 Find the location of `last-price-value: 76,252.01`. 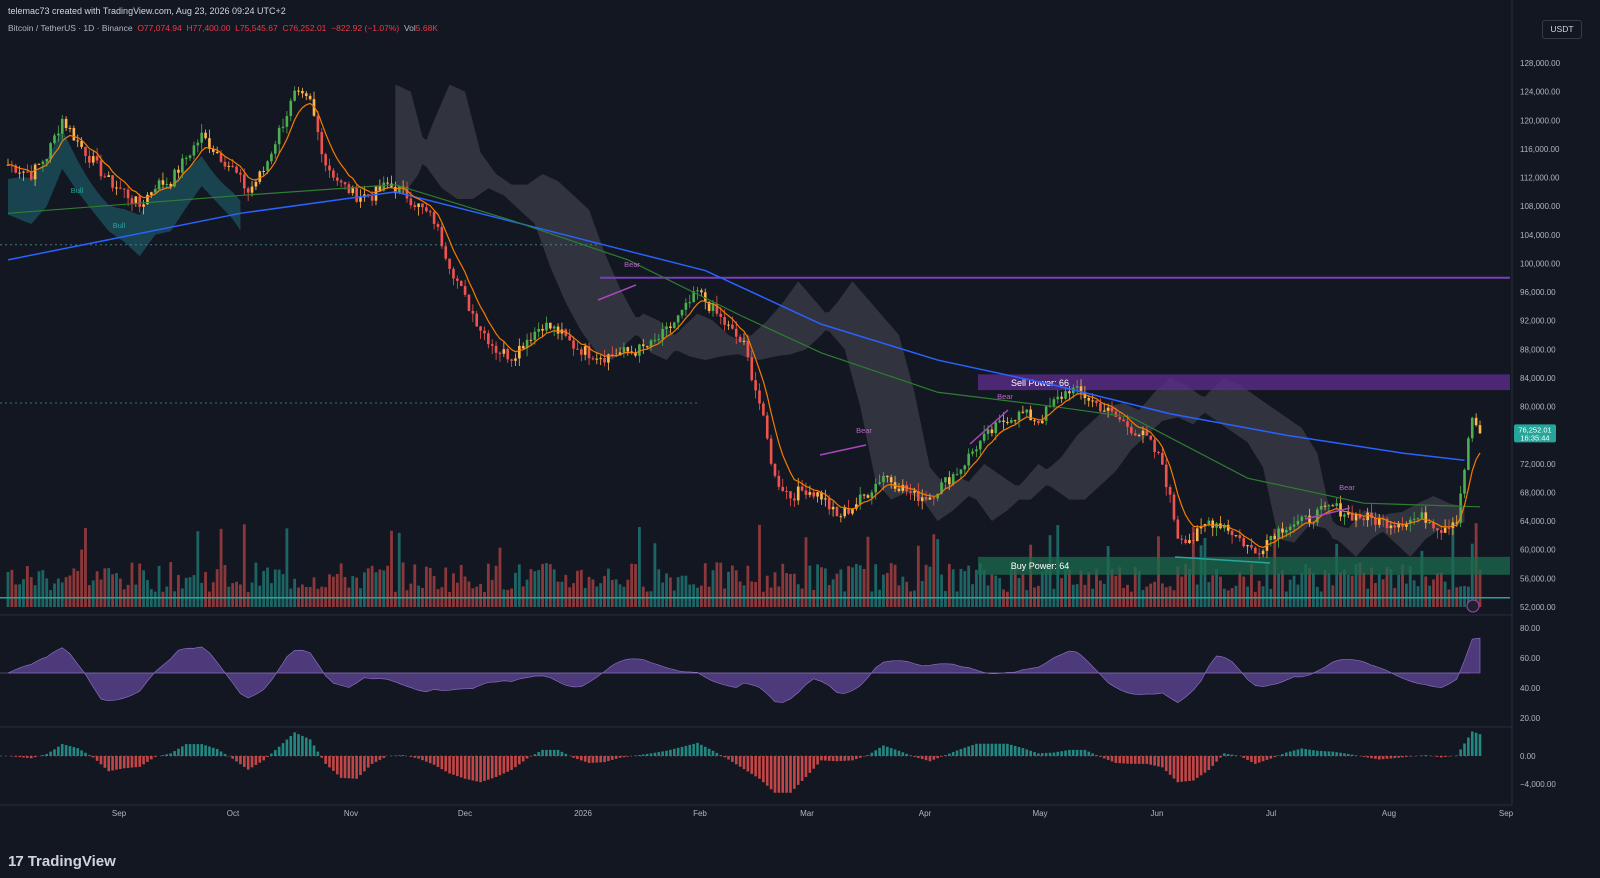

last-price-value: 76,252.01 is located at coordinates (1534, 429).